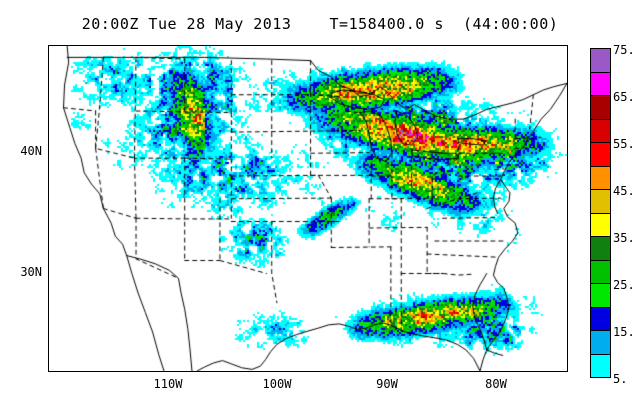 The width and height of the screenshot is (640, 400). Describe the element at coordinates (626, 214) in the screenshot. I see `colorbar-labels: 75. 65. 55. 45. 35. 25. 15. 5.` at that location.